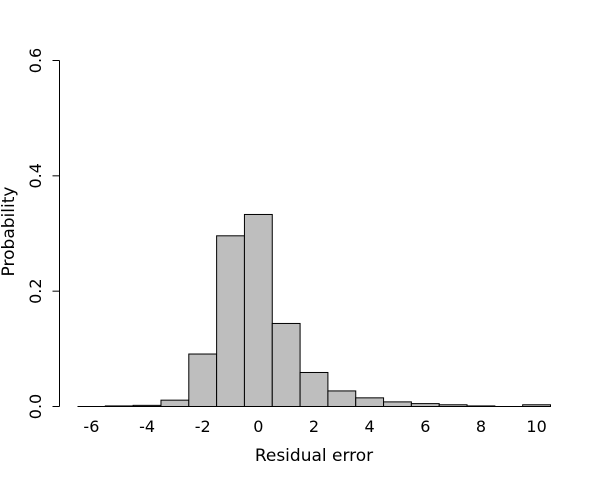 The image size is (600, 480). I want to click on y-tick-label: 0.4, so click(35, 175).